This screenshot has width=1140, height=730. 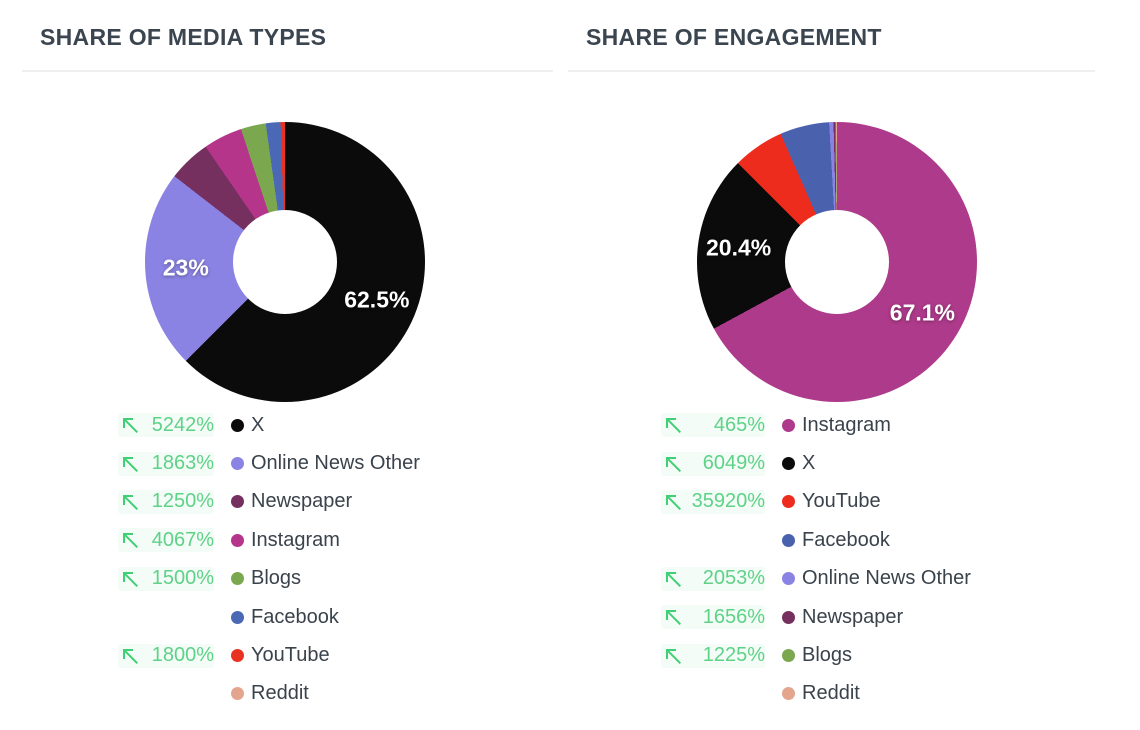 I want to click on legend-change: 1250%, so click(x=166, y=501).